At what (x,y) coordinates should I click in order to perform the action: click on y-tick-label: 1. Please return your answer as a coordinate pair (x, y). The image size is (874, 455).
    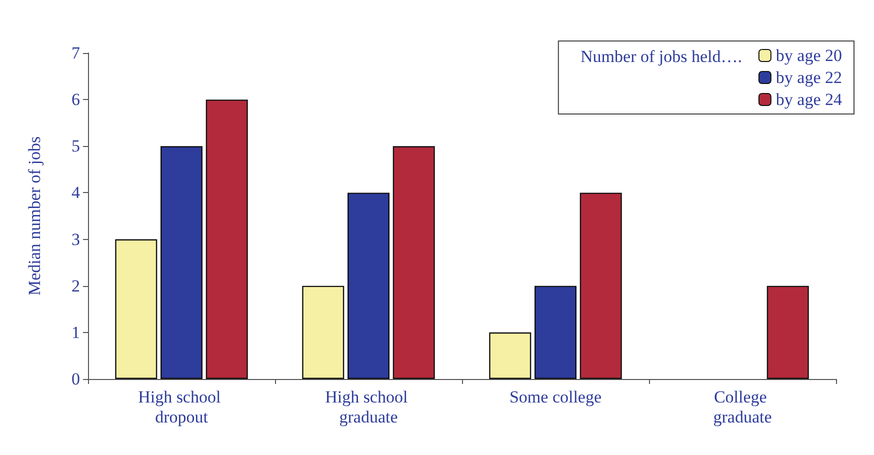
    Looking at the image, I should click on (76, 332).